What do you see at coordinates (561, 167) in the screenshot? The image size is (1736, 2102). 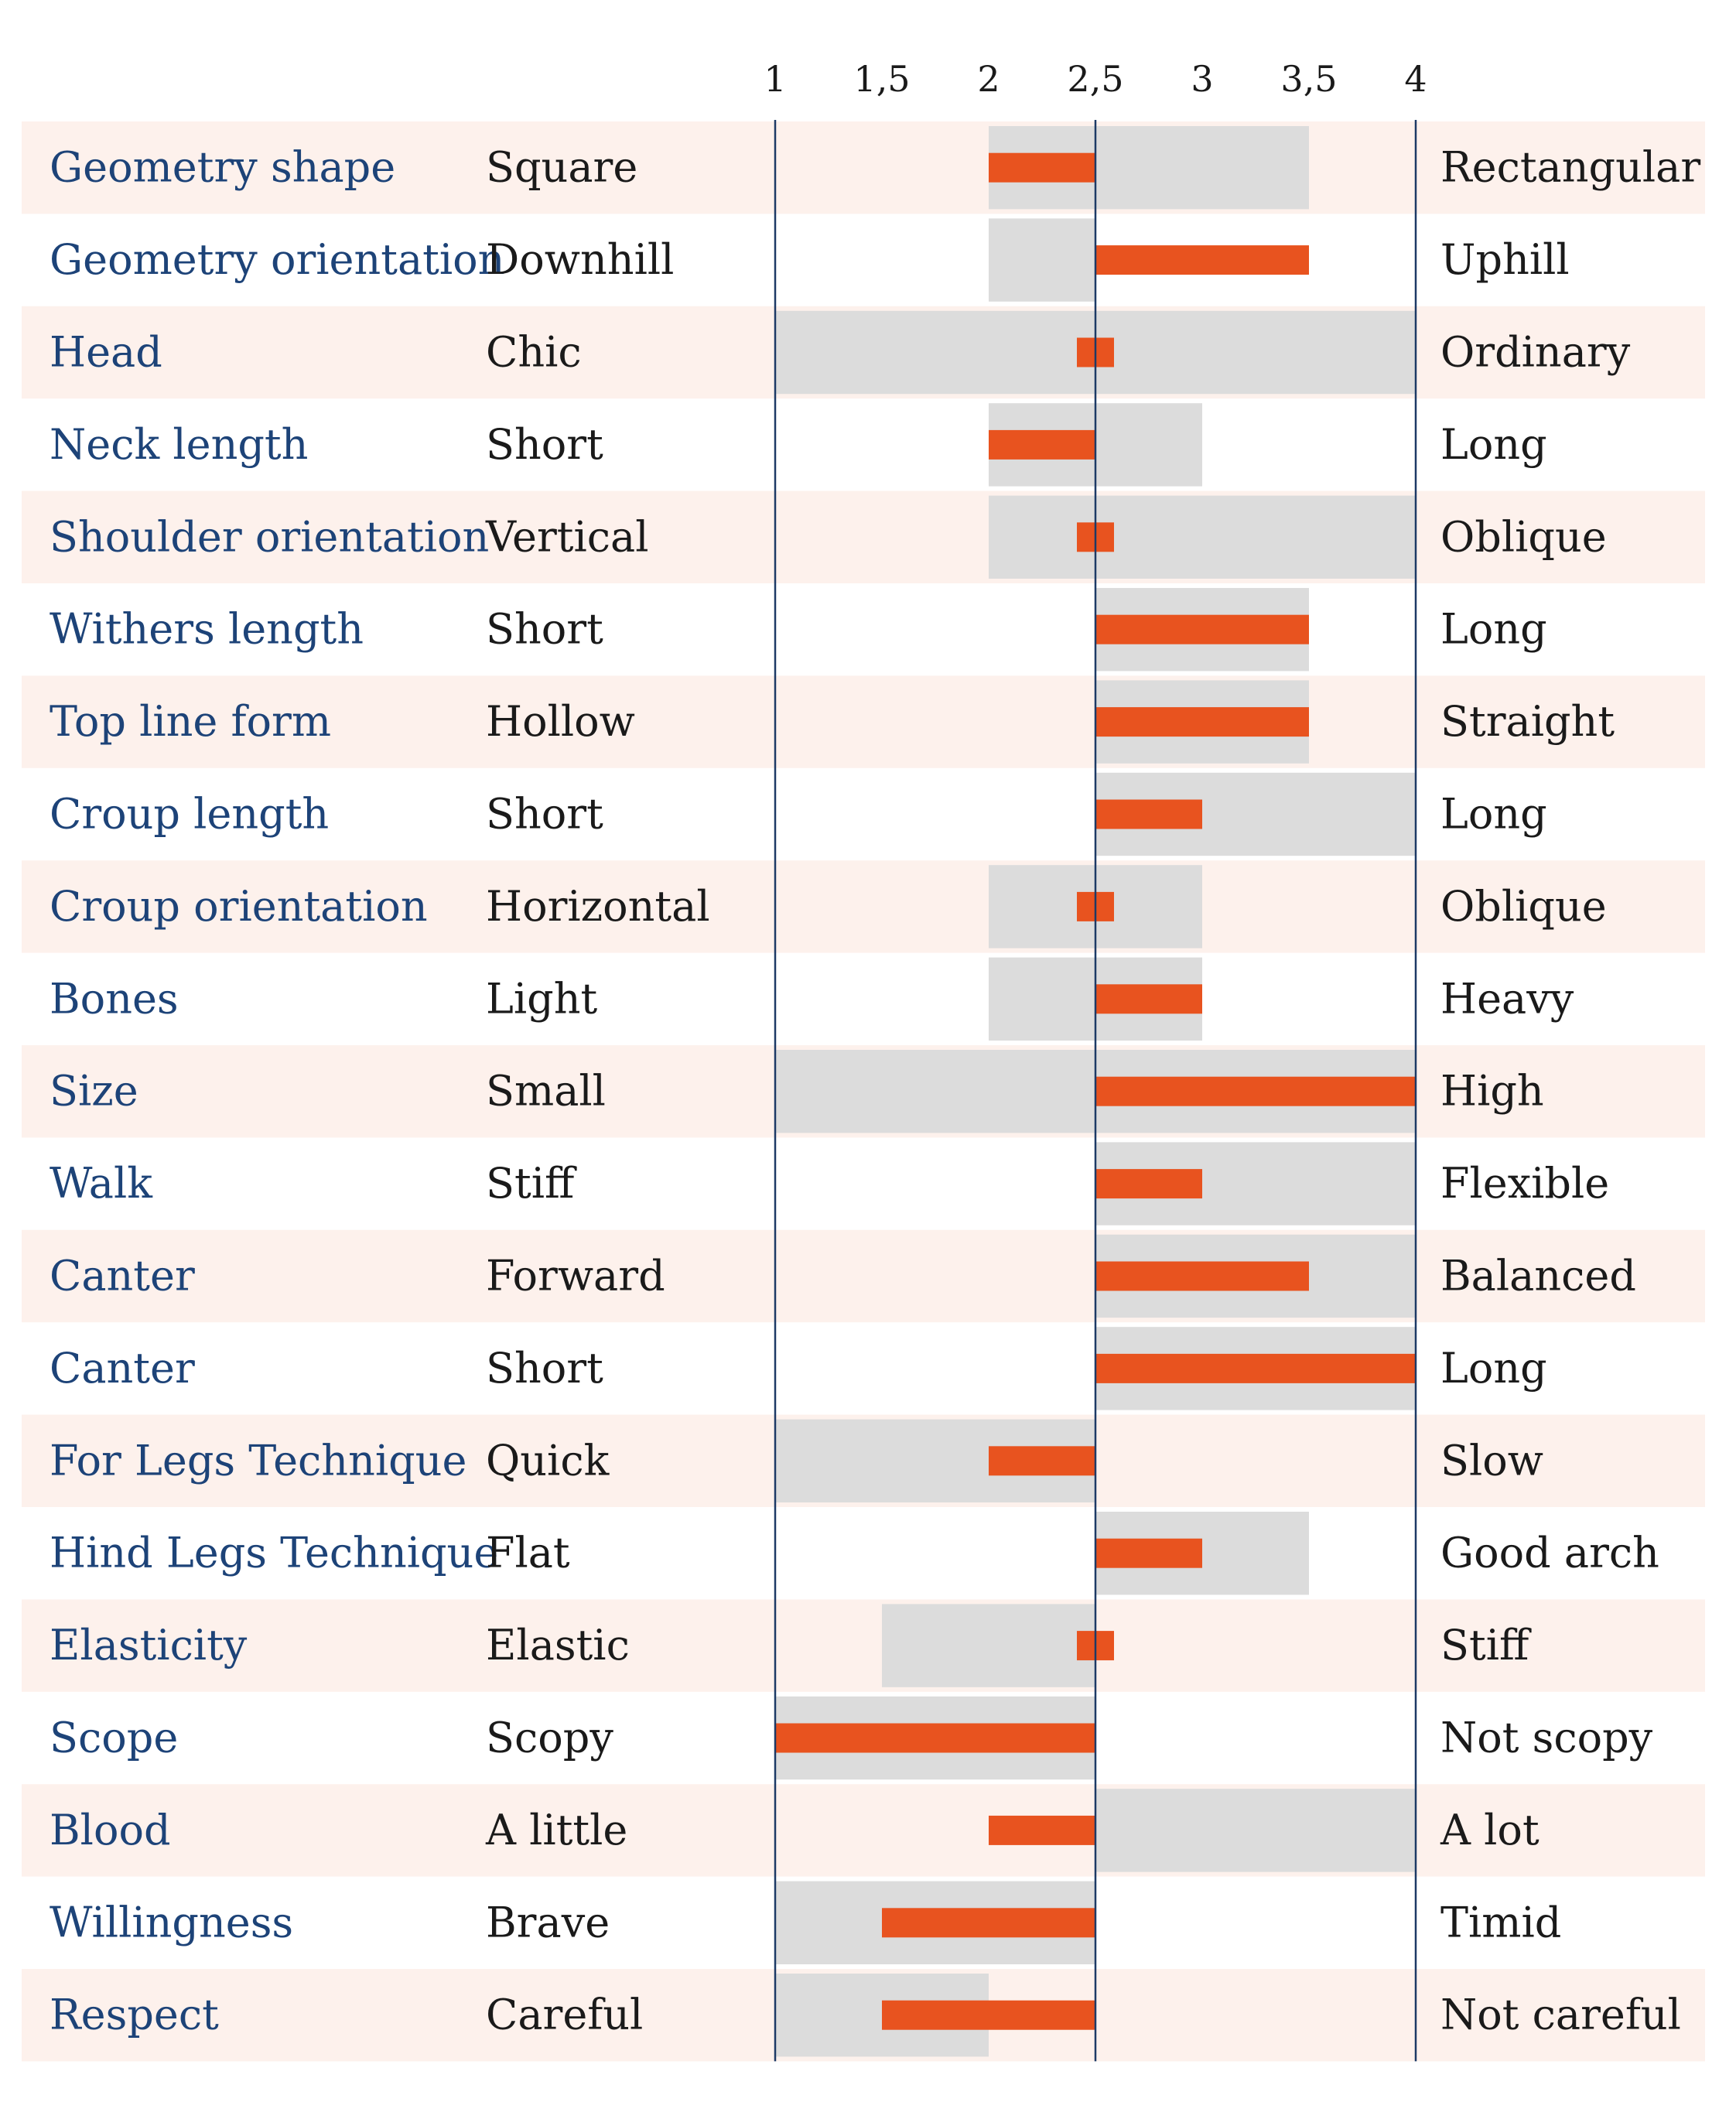 I see `low-pole-label: Square` at bounding box center [561, 167].